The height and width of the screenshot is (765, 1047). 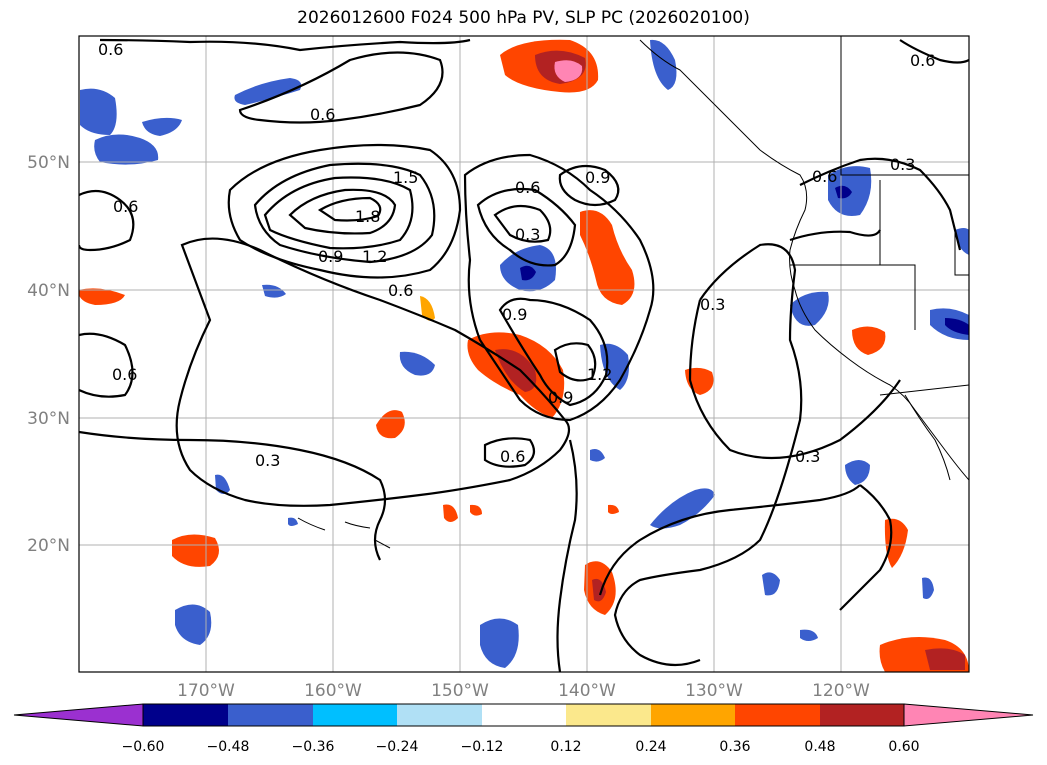 I want to click on lat-label-20n: 20°N, so click(x=48, y=546).